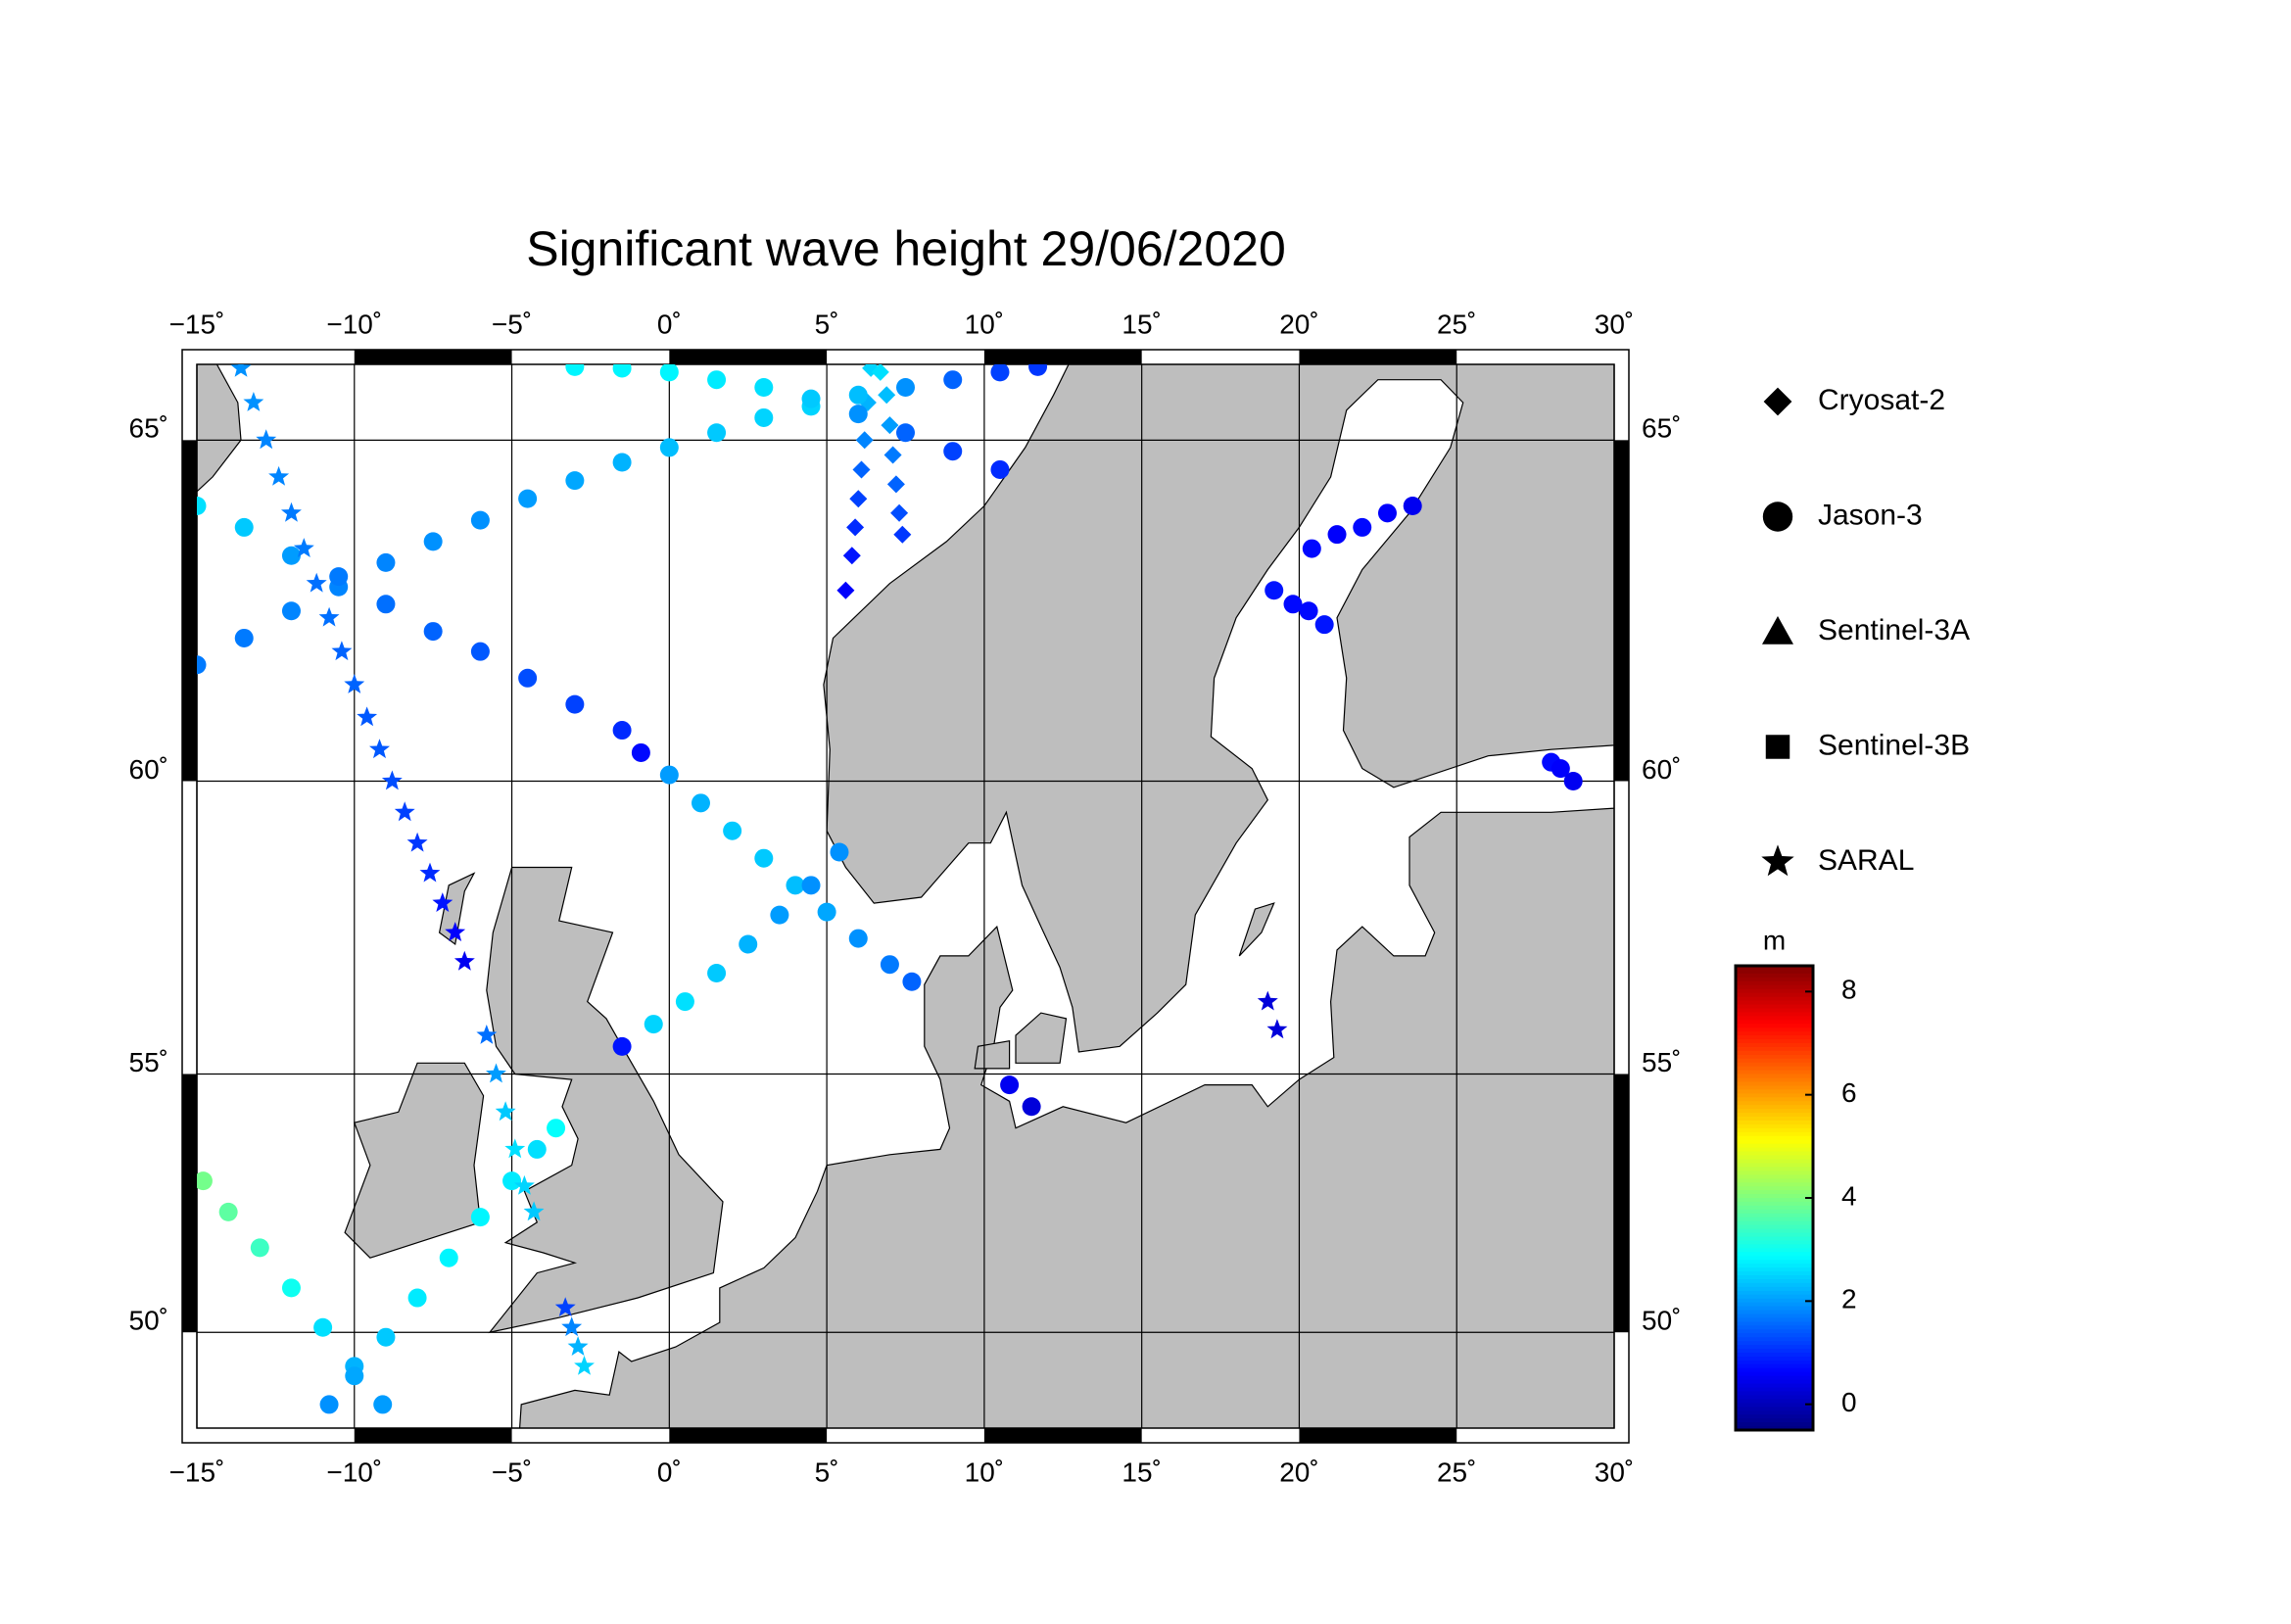  I want to click on colorbar: m 0 2 4 6 8, so click(1795, 1178).